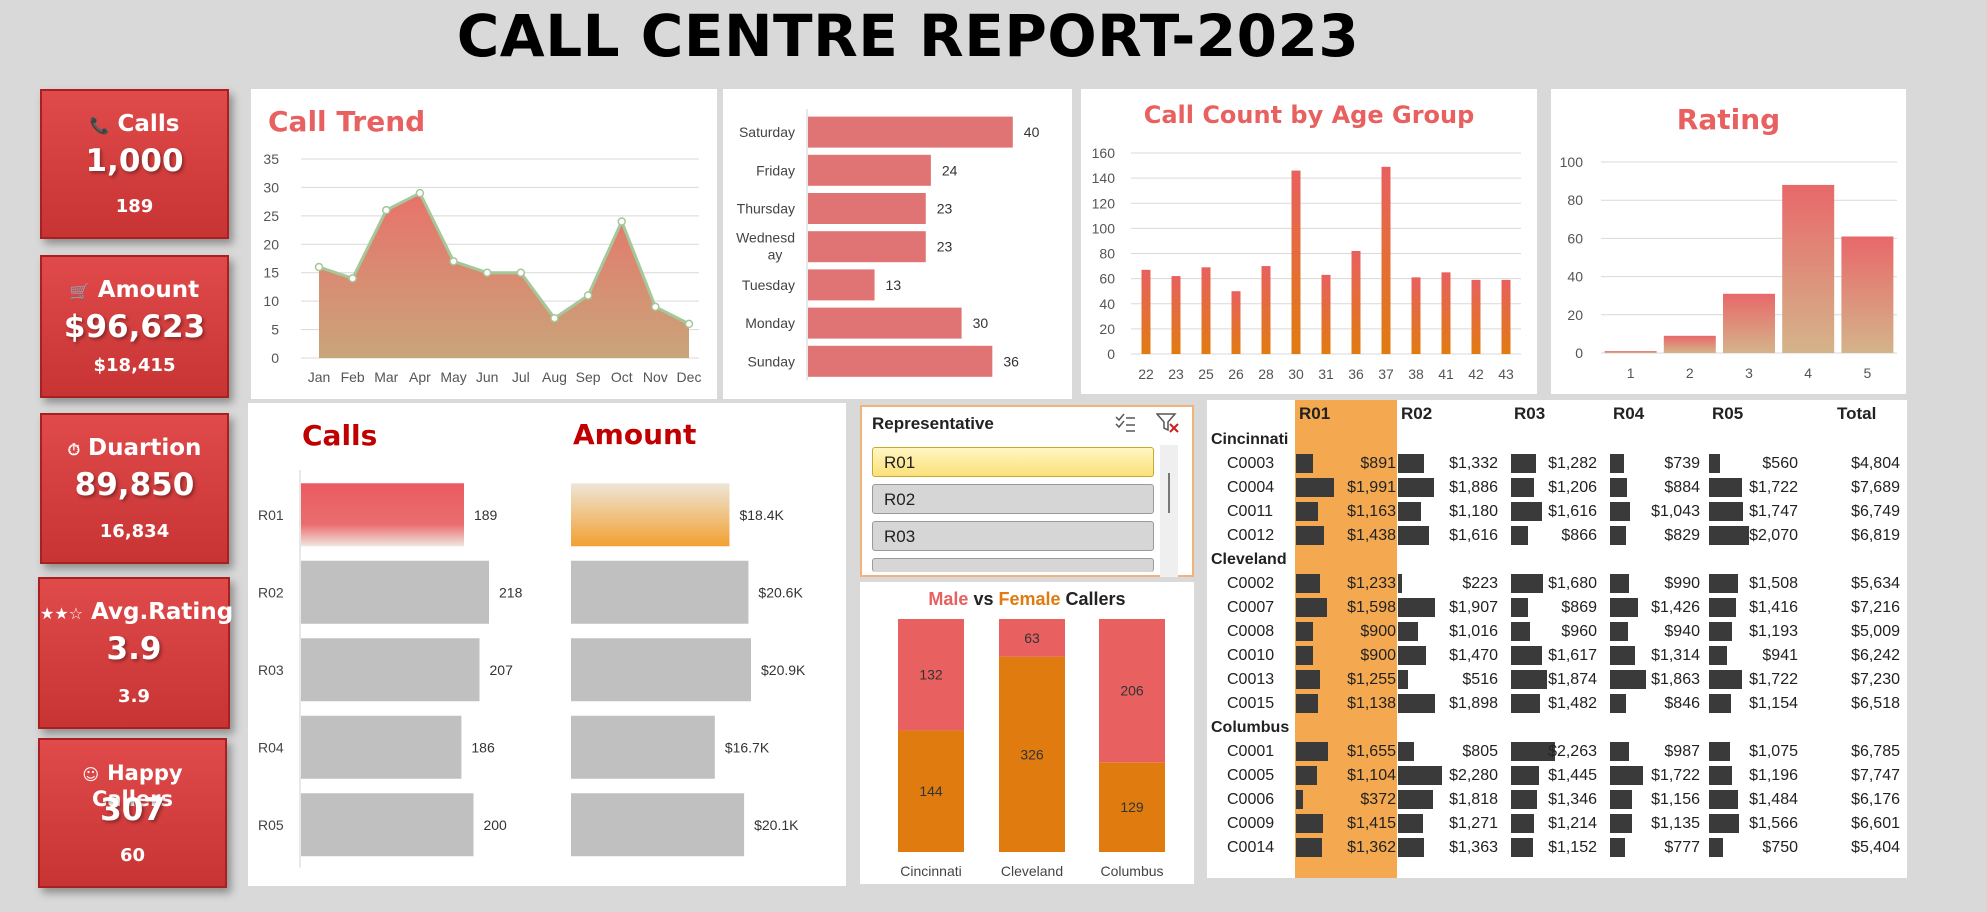 This screenshot has width=1987, height=912. I want to click on slicer-scrollbar, so click(1169, 511).